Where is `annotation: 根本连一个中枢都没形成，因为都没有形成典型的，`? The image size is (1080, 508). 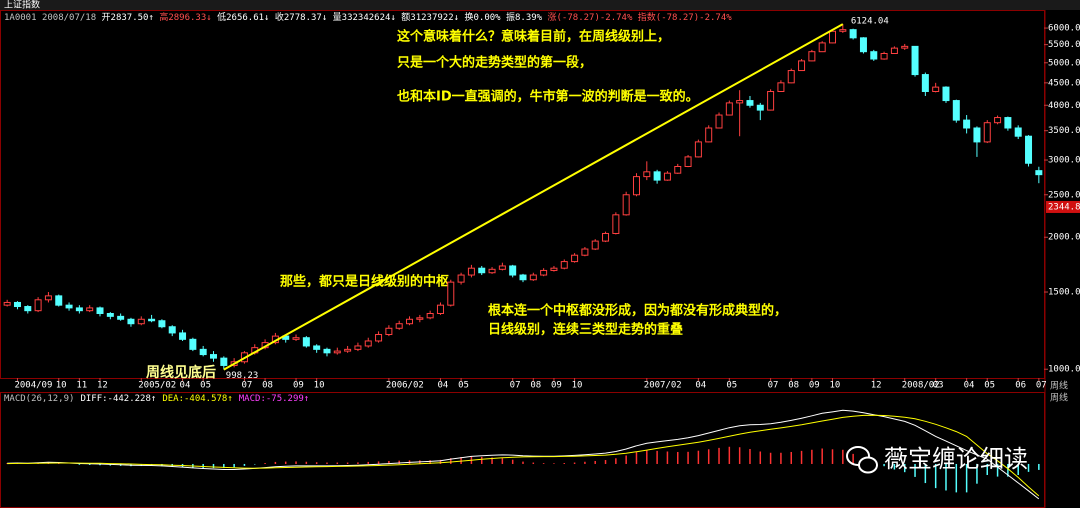
annotation: 根本连一个中枢都没形成，因为都没有形成典型的， is located at coordinates (637, 311).